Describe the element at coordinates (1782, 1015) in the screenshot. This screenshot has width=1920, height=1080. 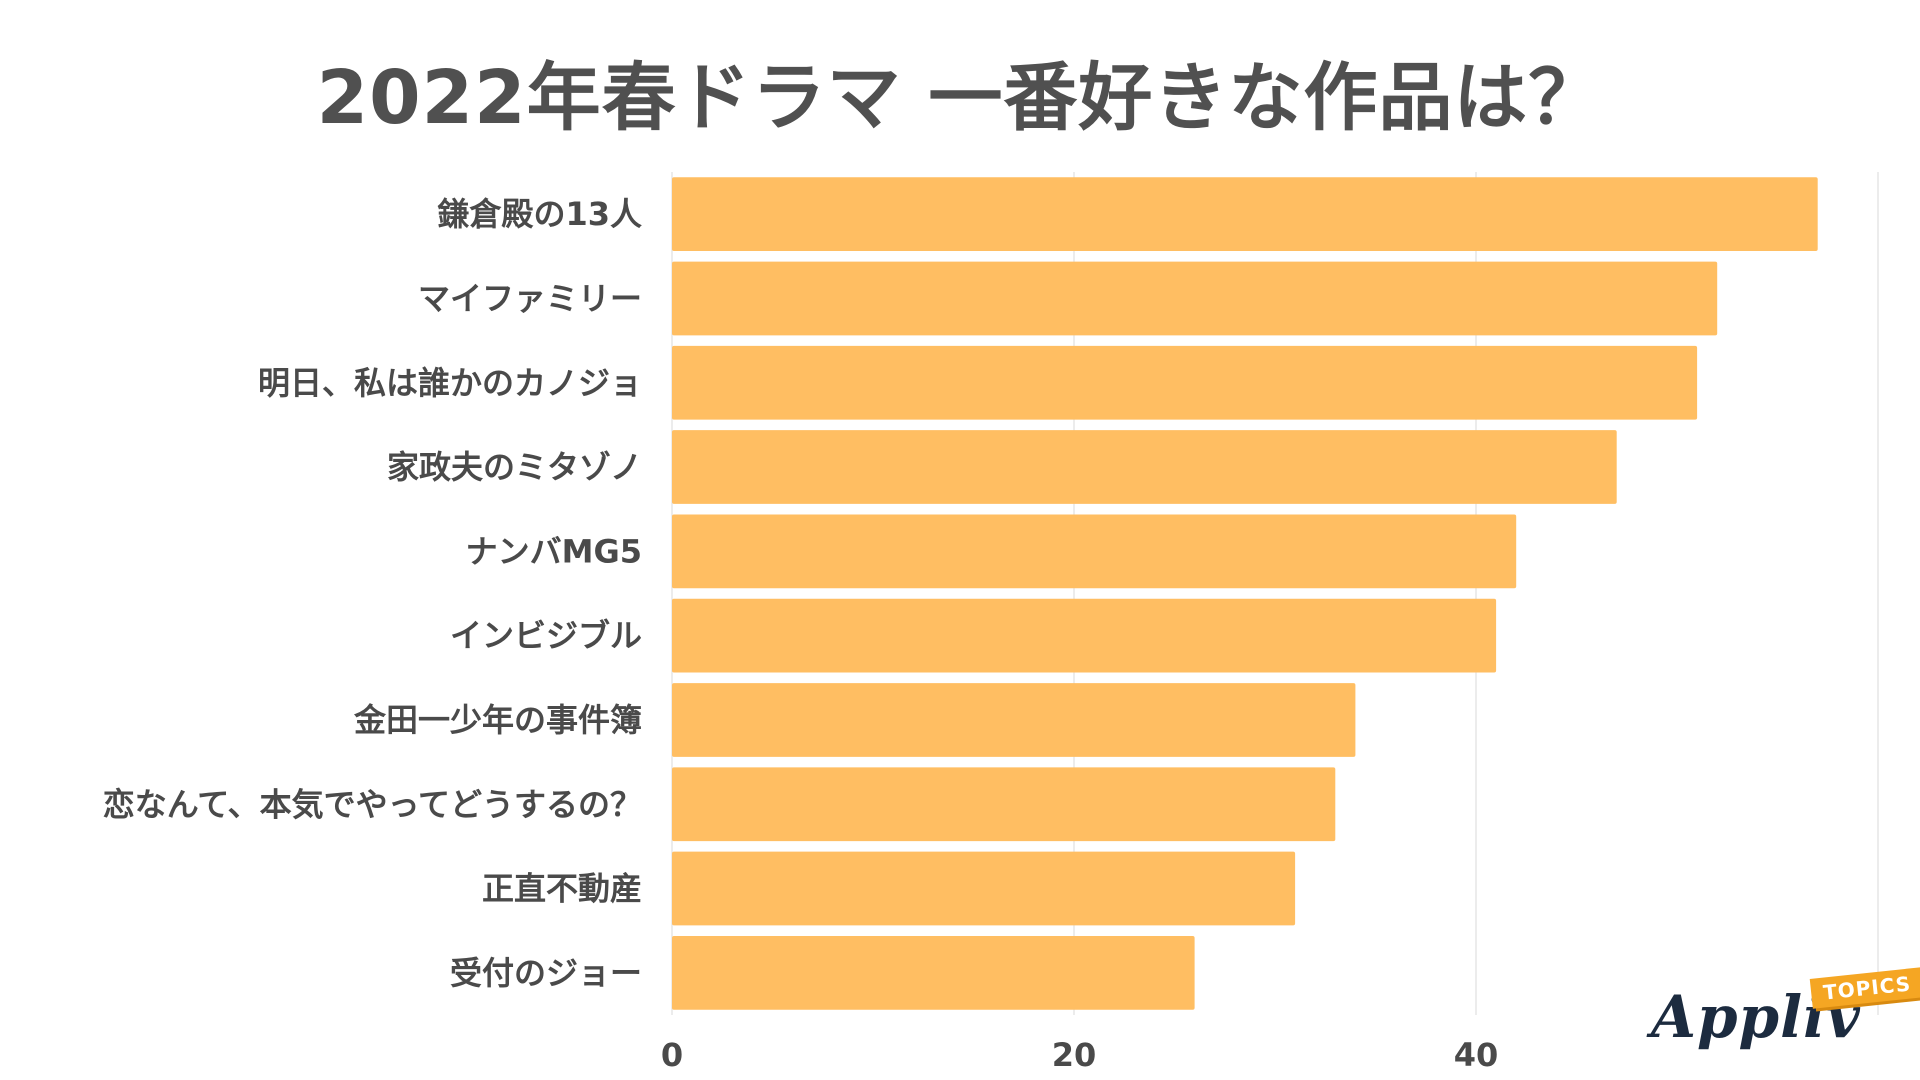
I see `applivtopics-logo: Appliv TOPICS` at that location.